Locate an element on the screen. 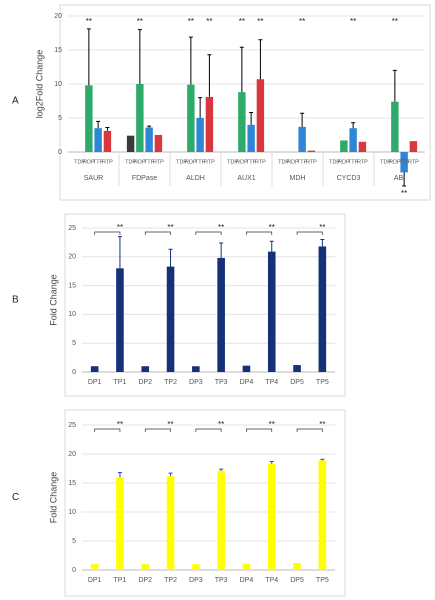  x-tick-label: TP5 is located at coordinates (322, 382).